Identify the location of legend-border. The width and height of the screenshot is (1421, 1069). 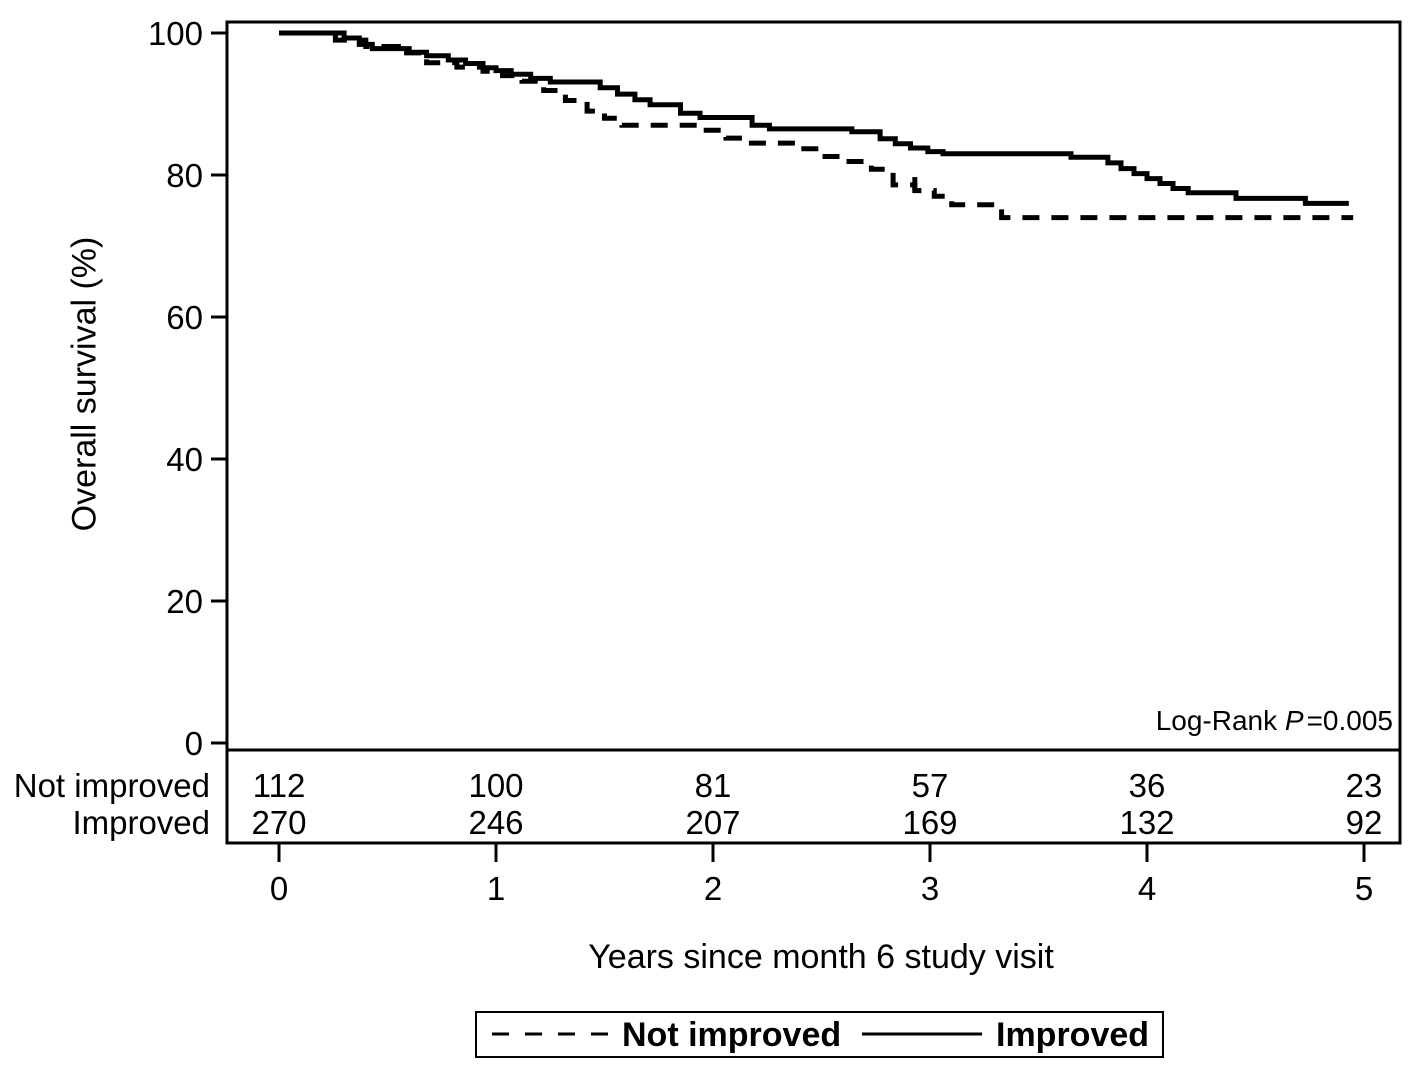
(819, 1034).